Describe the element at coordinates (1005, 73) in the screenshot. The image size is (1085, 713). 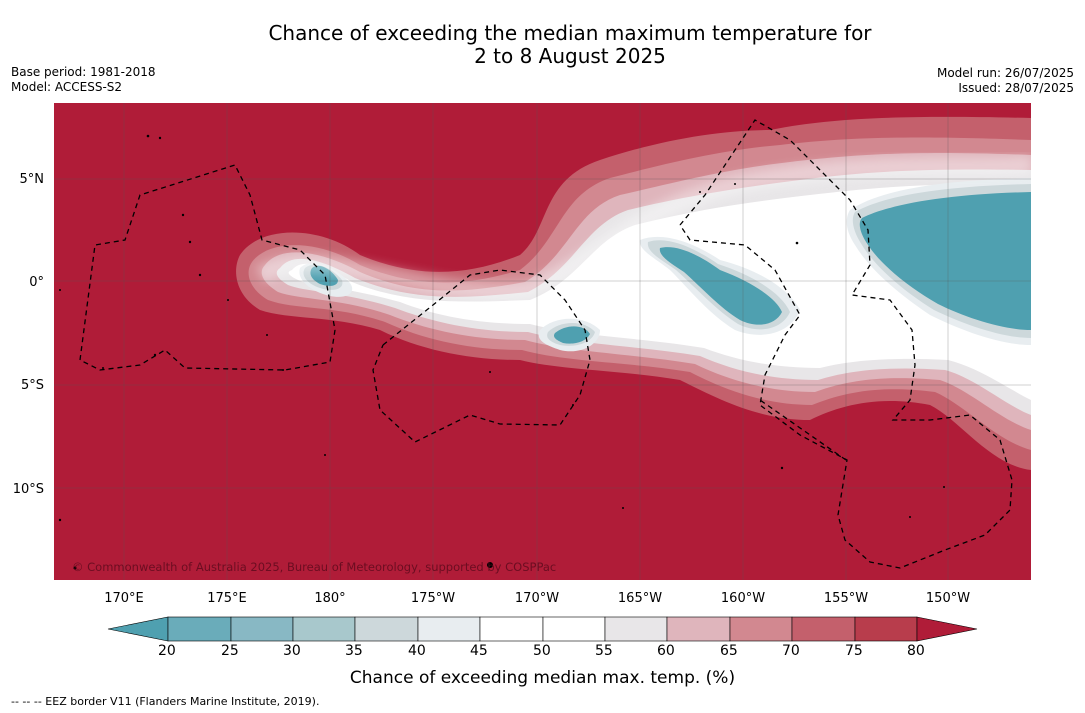
I see `model-run-text: Model run: 26/07/2025` at that location.